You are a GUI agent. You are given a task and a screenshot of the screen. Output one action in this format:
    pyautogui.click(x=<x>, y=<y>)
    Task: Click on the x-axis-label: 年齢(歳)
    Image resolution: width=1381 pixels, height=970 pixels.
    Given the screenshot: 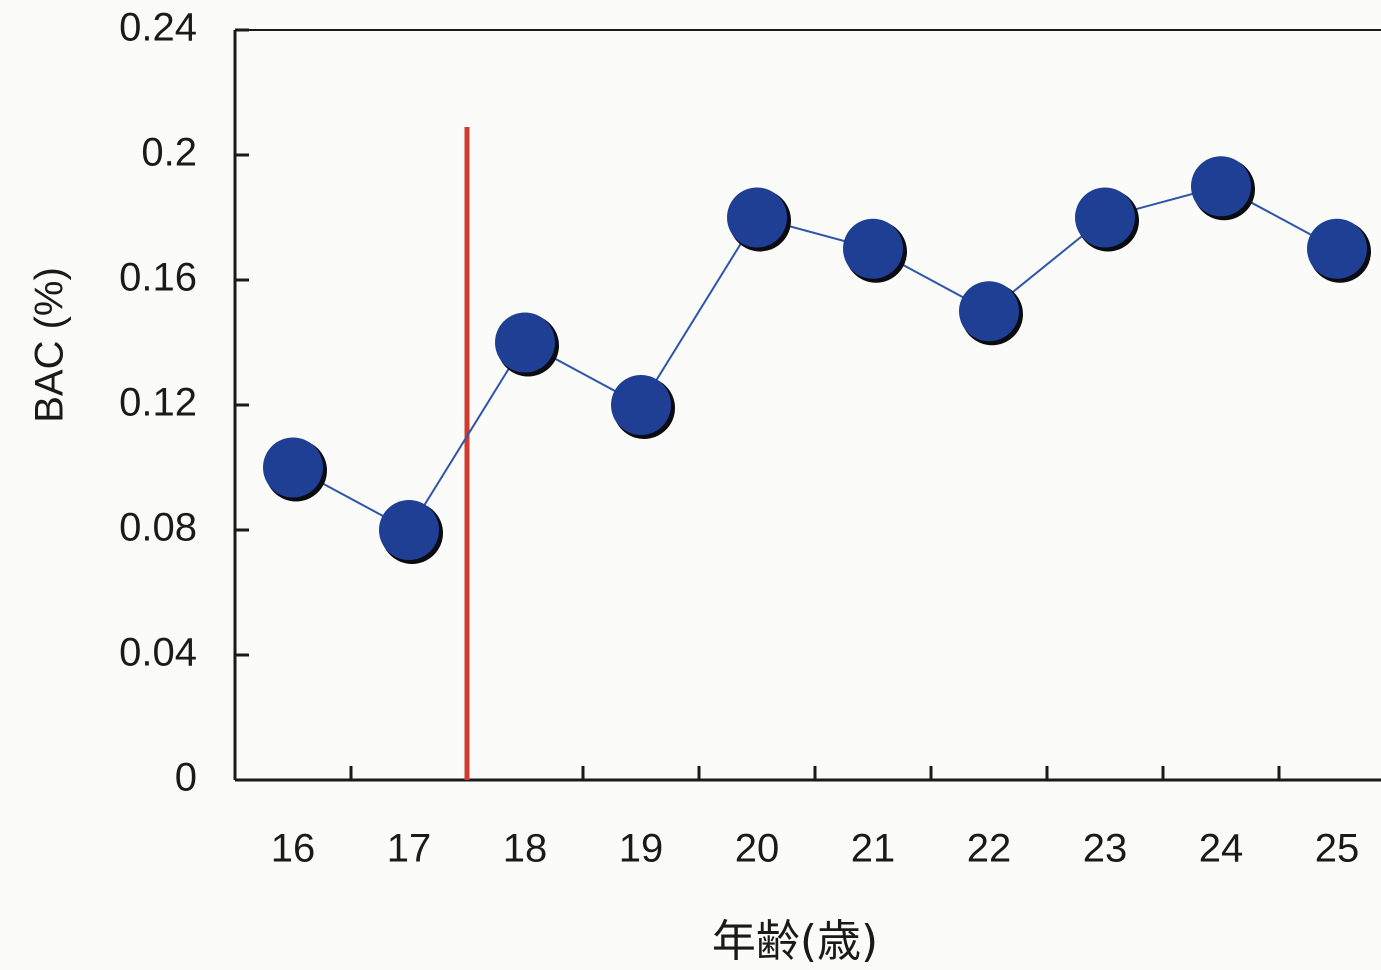 What is the action you would take?
    pyautogui.click(x=795, y=941)
    